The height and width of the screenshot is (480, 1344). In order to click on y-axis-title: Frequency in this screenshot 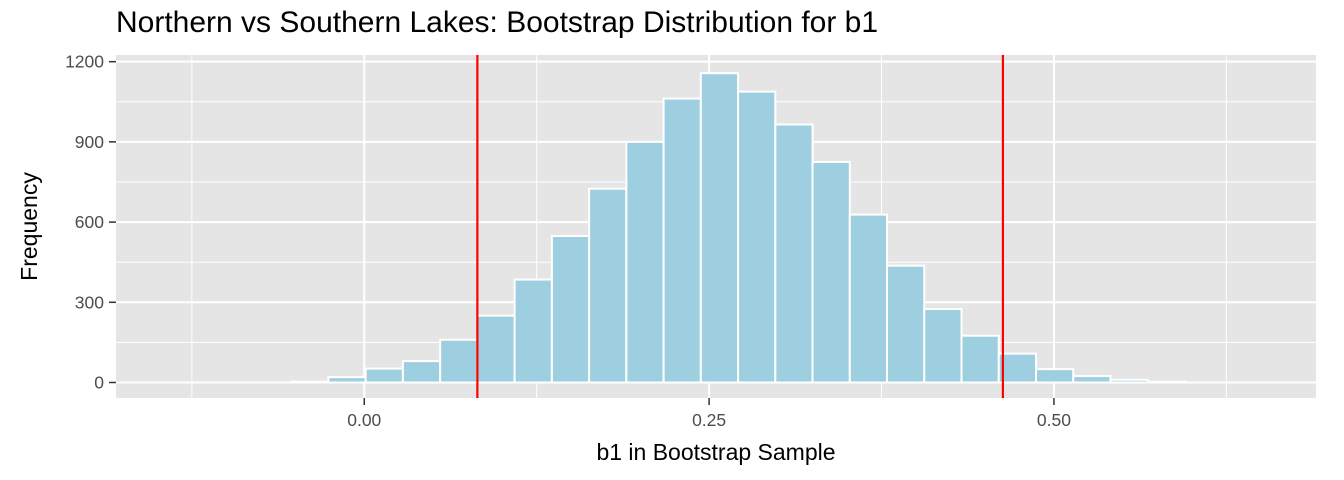, I will do `click(29, 226)`.